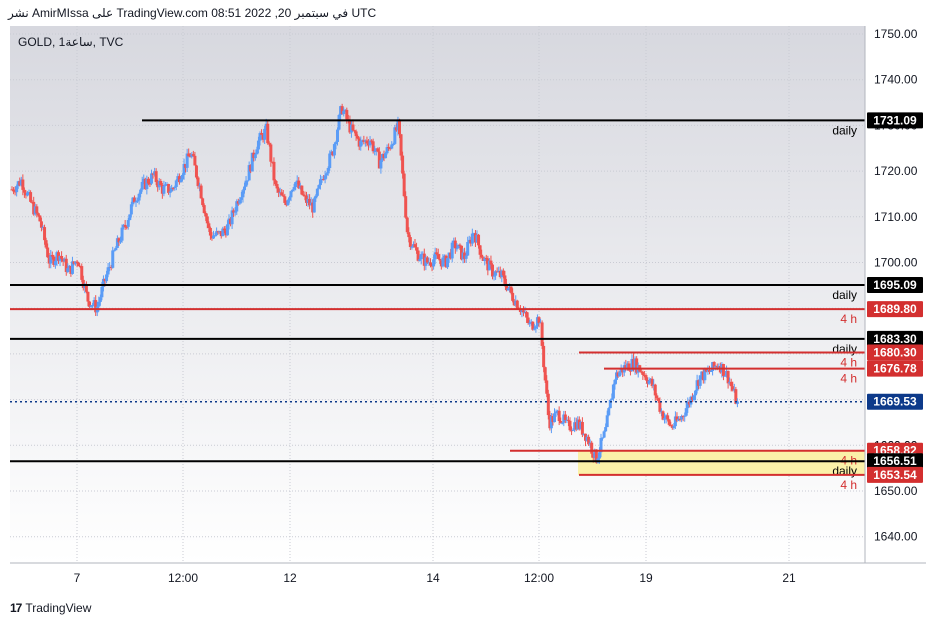 Image resolution: width=938 pixels, height=627 pixels. Describe the element at coordinates (848, 379) in the screenshot. I see `level-label: 4 h` at that location.